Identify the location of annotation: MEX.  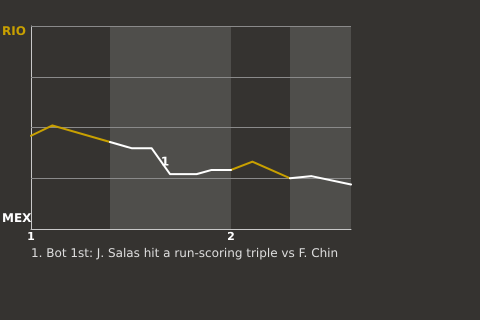
(17, 218).